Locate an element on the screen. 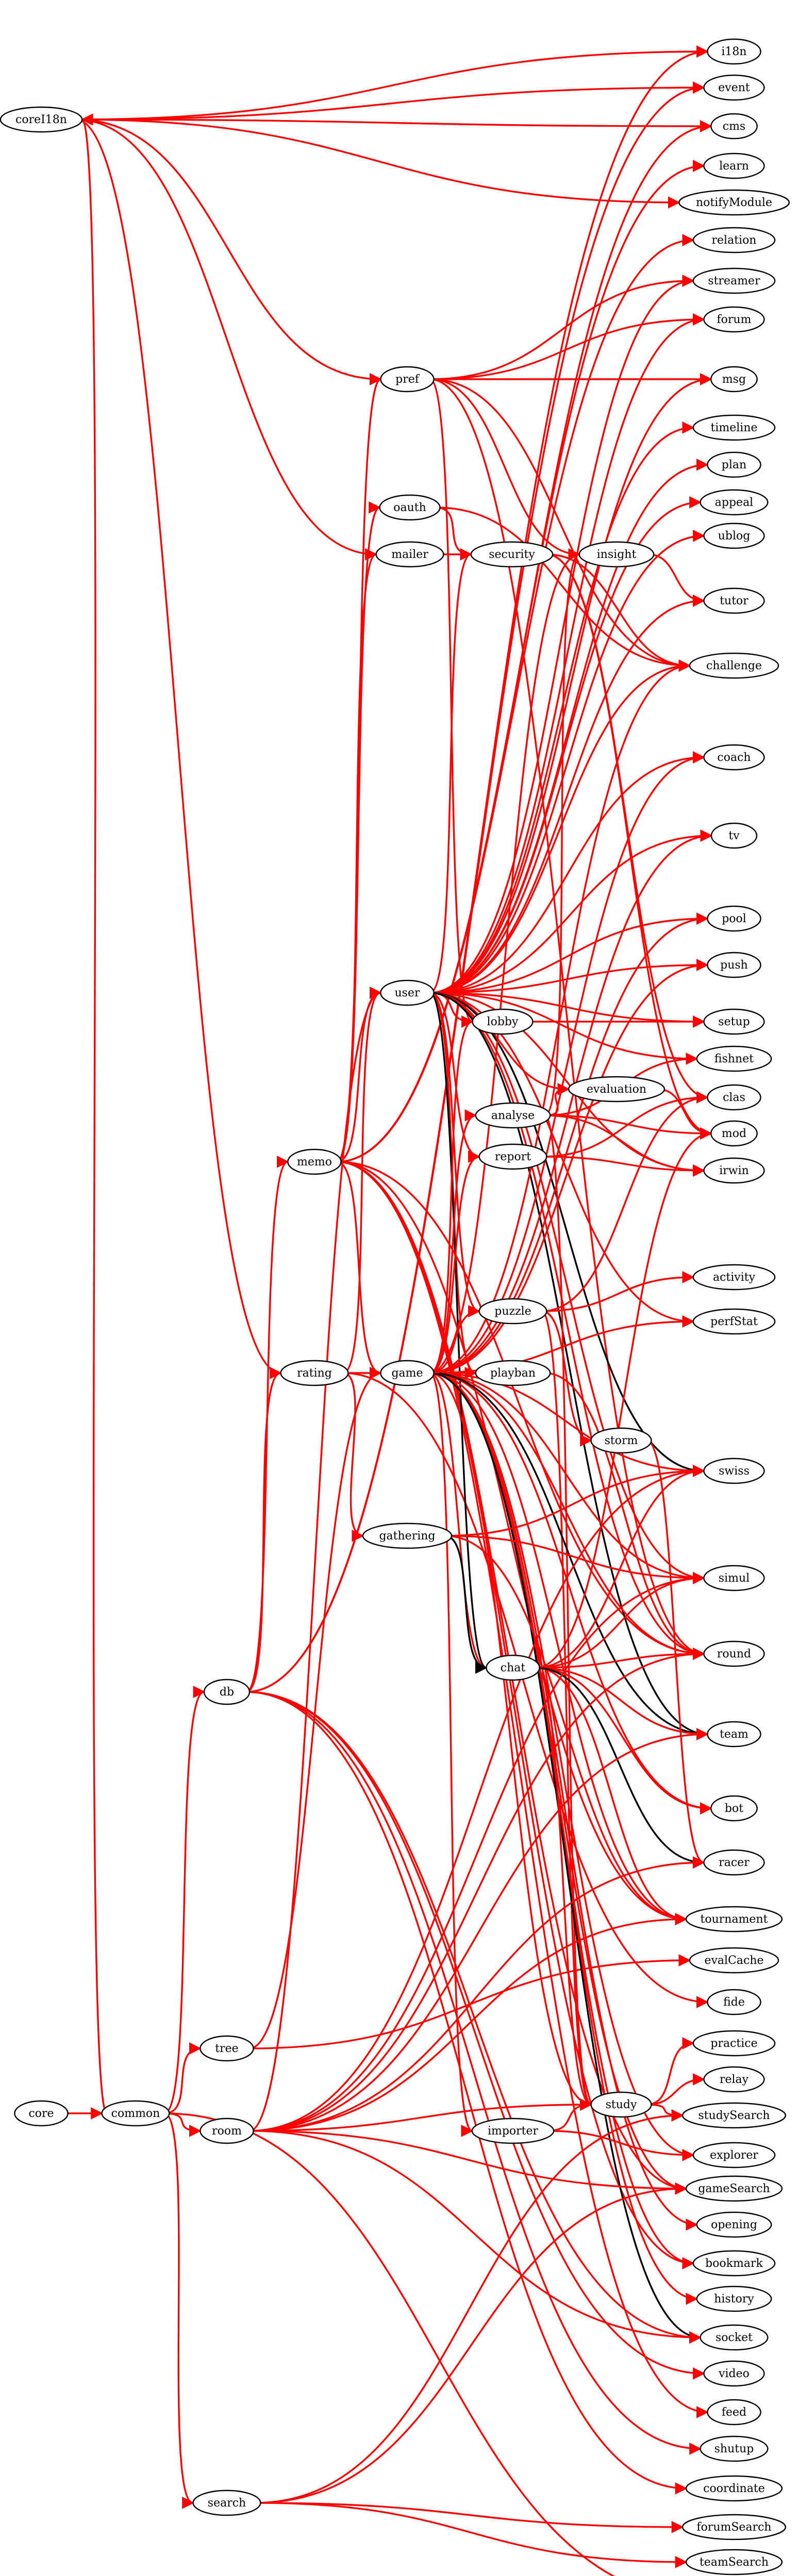  node-cms: cms is located at coordinates (734, 127).